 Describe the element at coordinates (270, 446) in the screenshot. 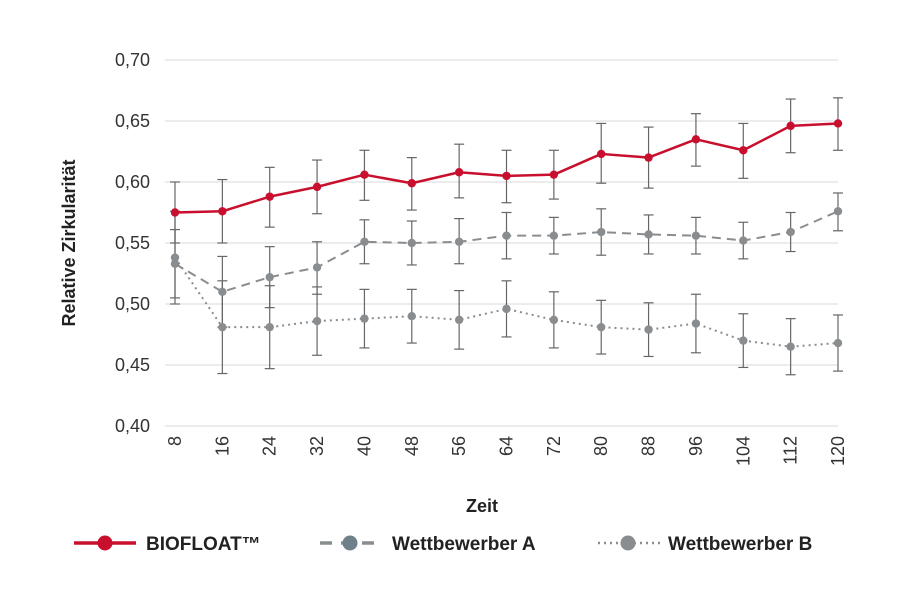

I see `x-tick-label: 24` at that location.